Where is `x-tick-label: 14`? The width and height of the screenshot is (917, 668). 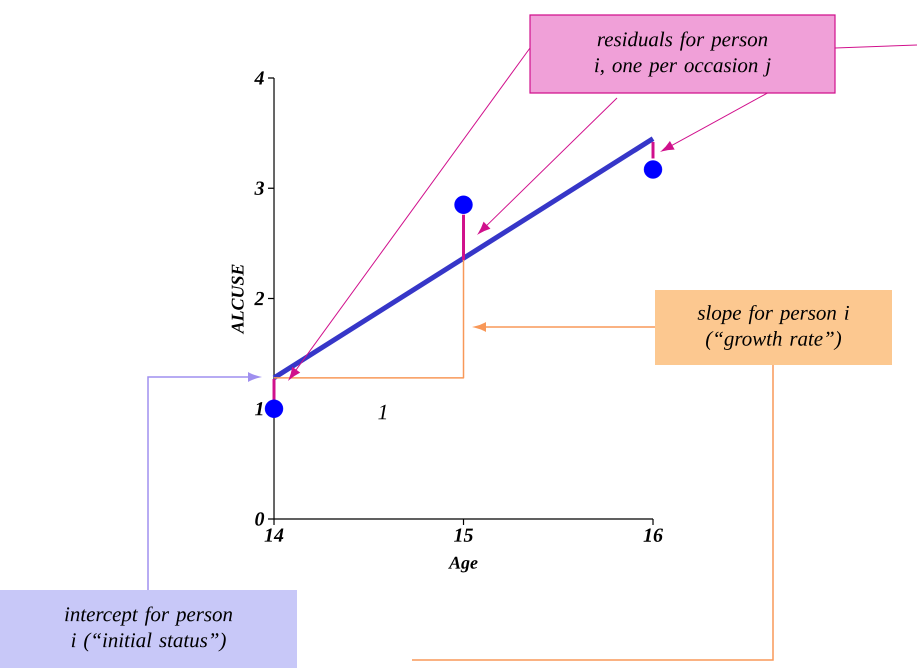
x-tick-label: 14 is located at coordinates (274, 535).